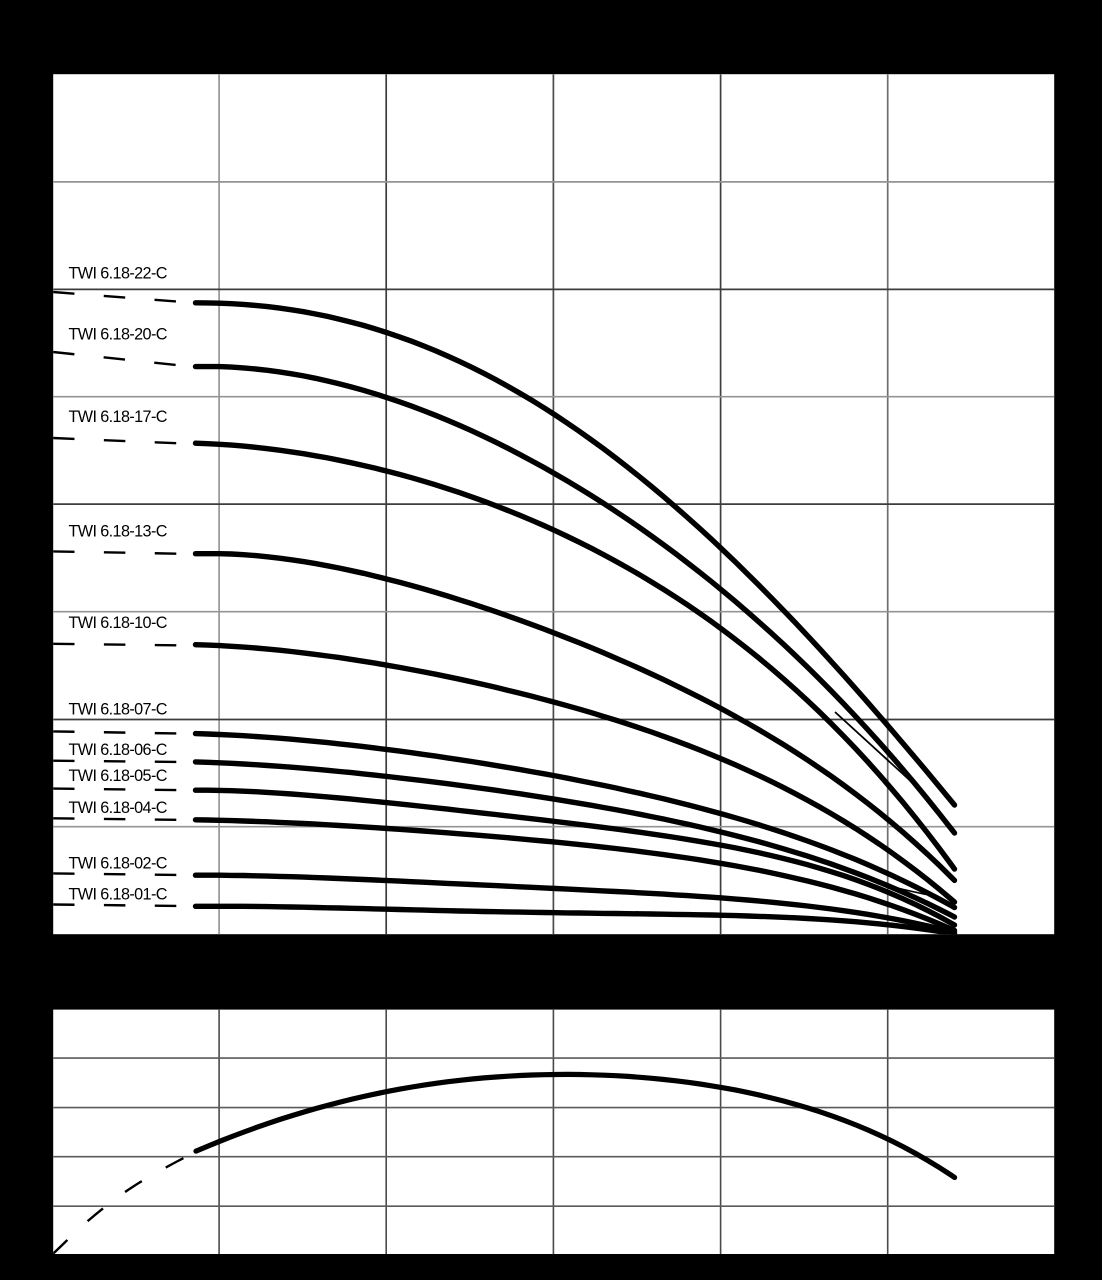 Image resolution: width=1102 pixels, height=1280 pixels. I want to click on svg-text: TWI 6.18-20-C, so click(118, 334).